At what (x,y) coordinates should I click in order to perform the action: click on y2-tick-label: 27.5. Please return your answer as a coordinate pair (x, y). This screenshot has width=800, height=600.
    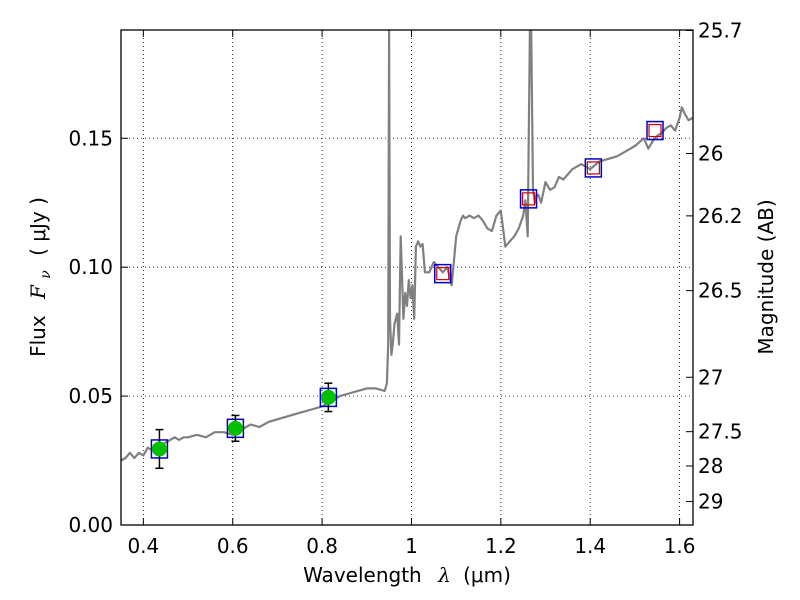
    Looking at the image, I should click on (720, 432).